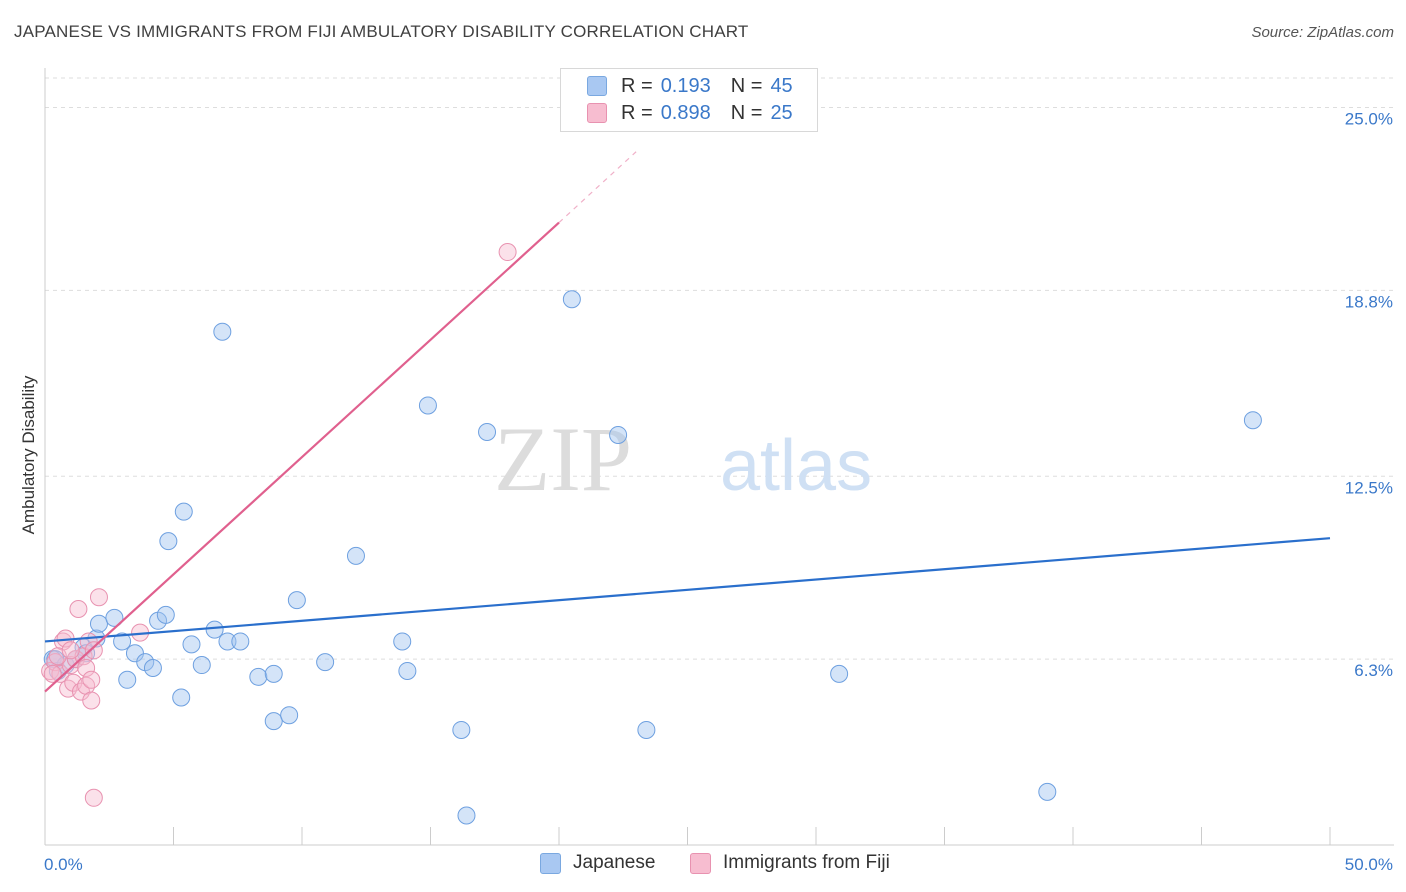  Describe the element at coordinates (1369, 864) in the screenshot. I see `x-tick-label: 50.0%` at that location.